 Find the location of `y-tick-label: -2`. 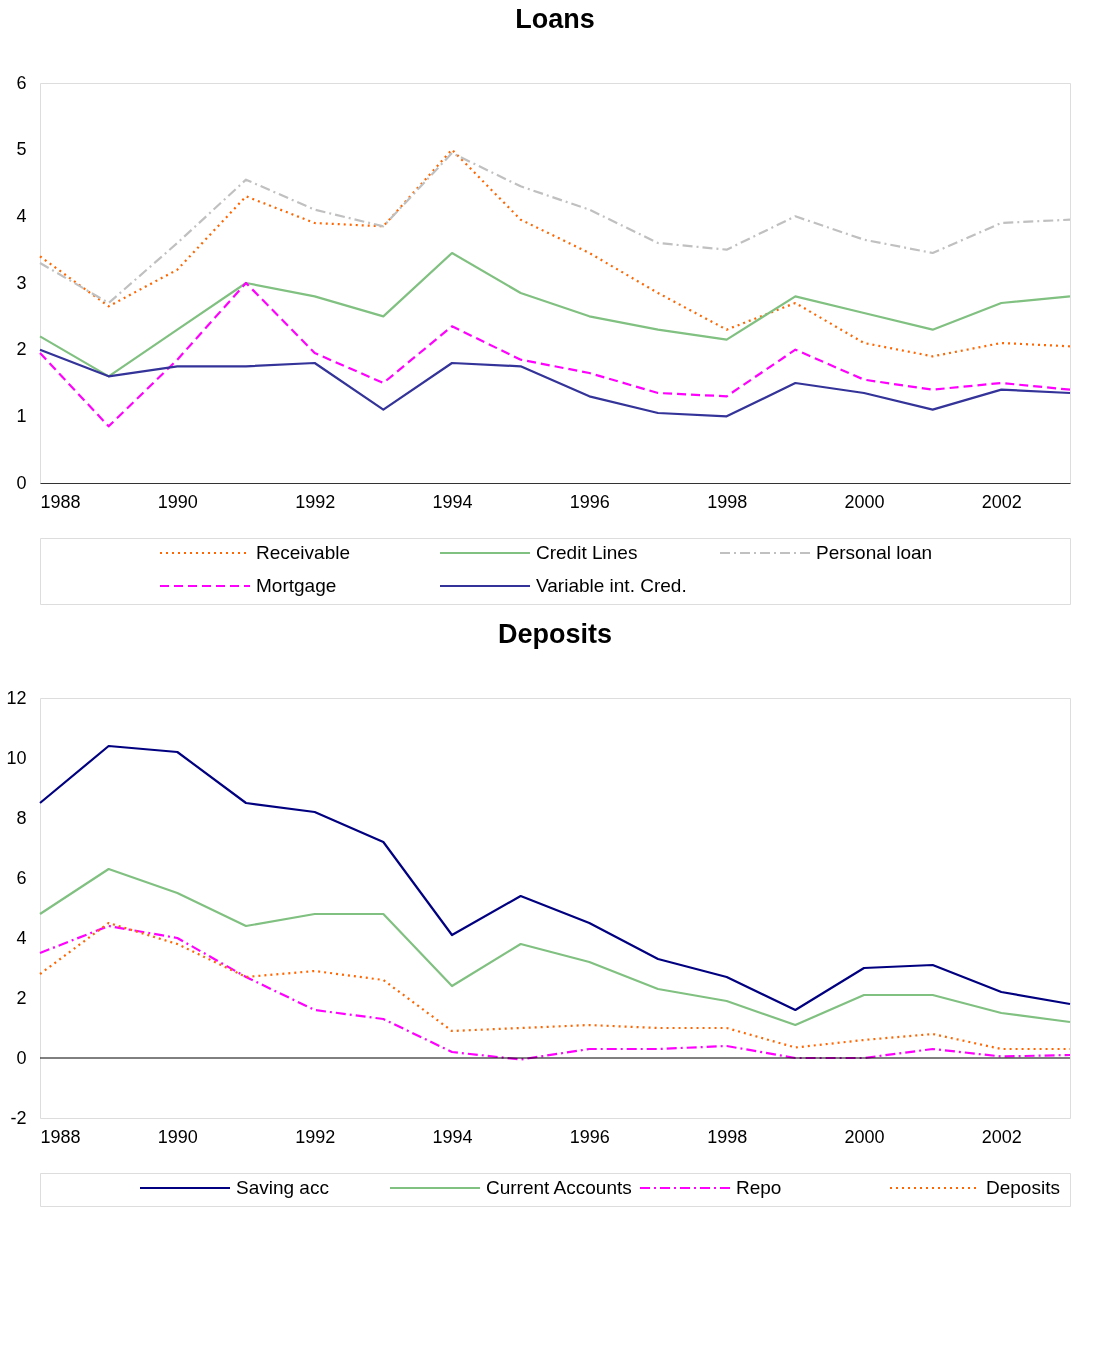

y-tick-label: -2 is located at coordinates (18, 1117).